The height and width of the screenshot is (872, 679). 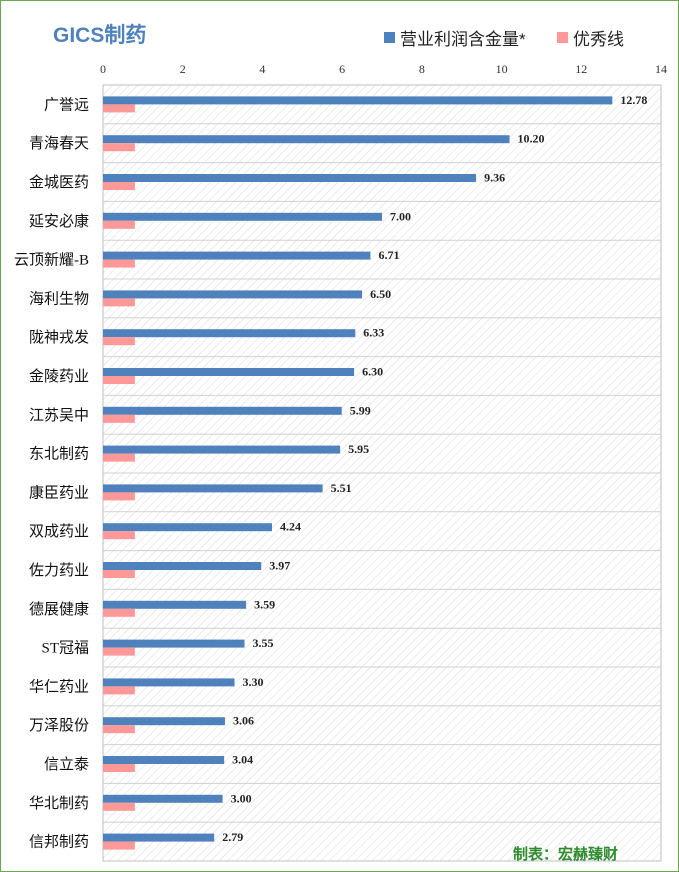 What do you see at coordinates (389, 37) in the screenshot?
I see `legend-swatch-profit` at bounding box center [389, 37].